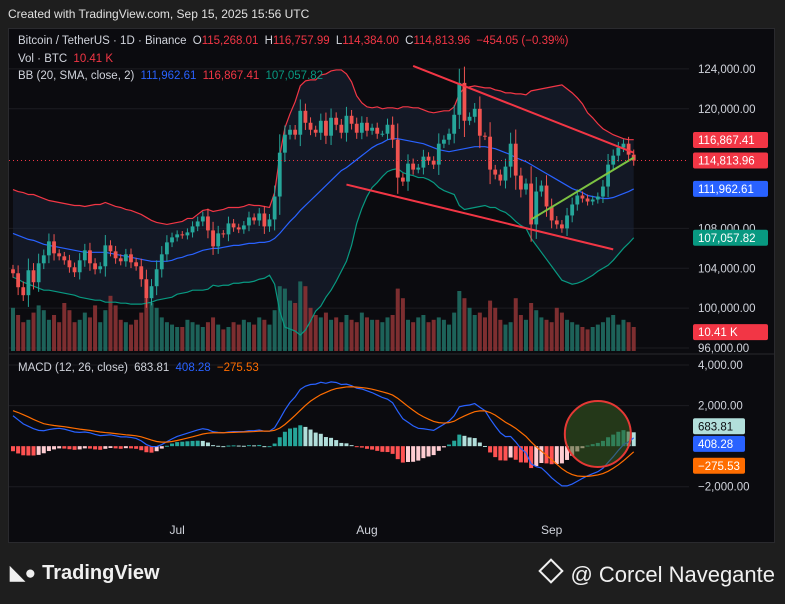 The height and width of the screenshot is (604, 785). What do you see at coordinates (323, 434) in the screenshot?
I see `macd-line` at bounding box center [323, 434].